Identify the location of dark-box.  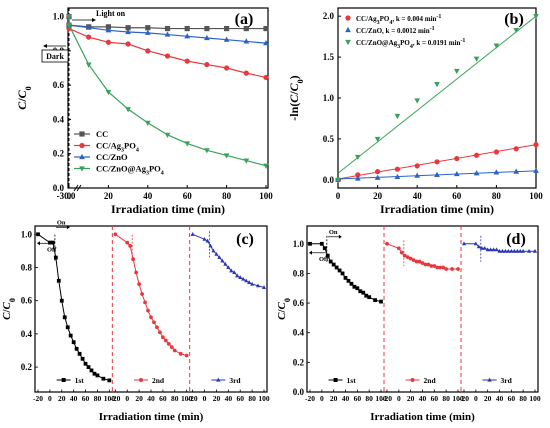
(55, 56).